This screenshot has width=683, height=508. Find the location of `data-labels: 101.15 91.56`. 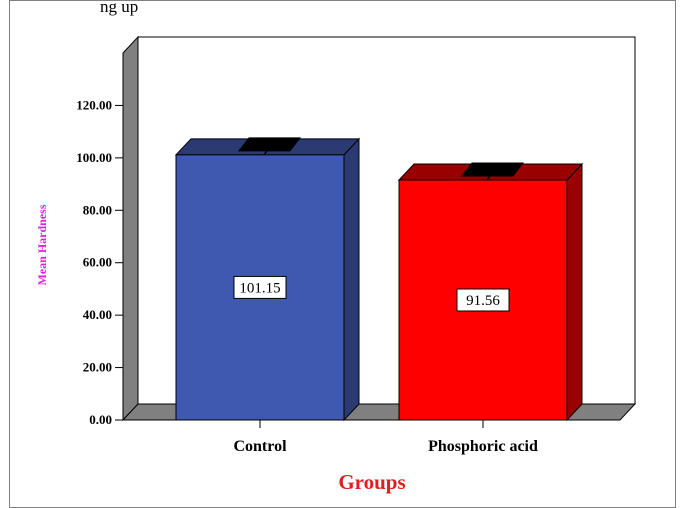

data-labels: 101.15 91.56 is located at coordinates (371, 293).